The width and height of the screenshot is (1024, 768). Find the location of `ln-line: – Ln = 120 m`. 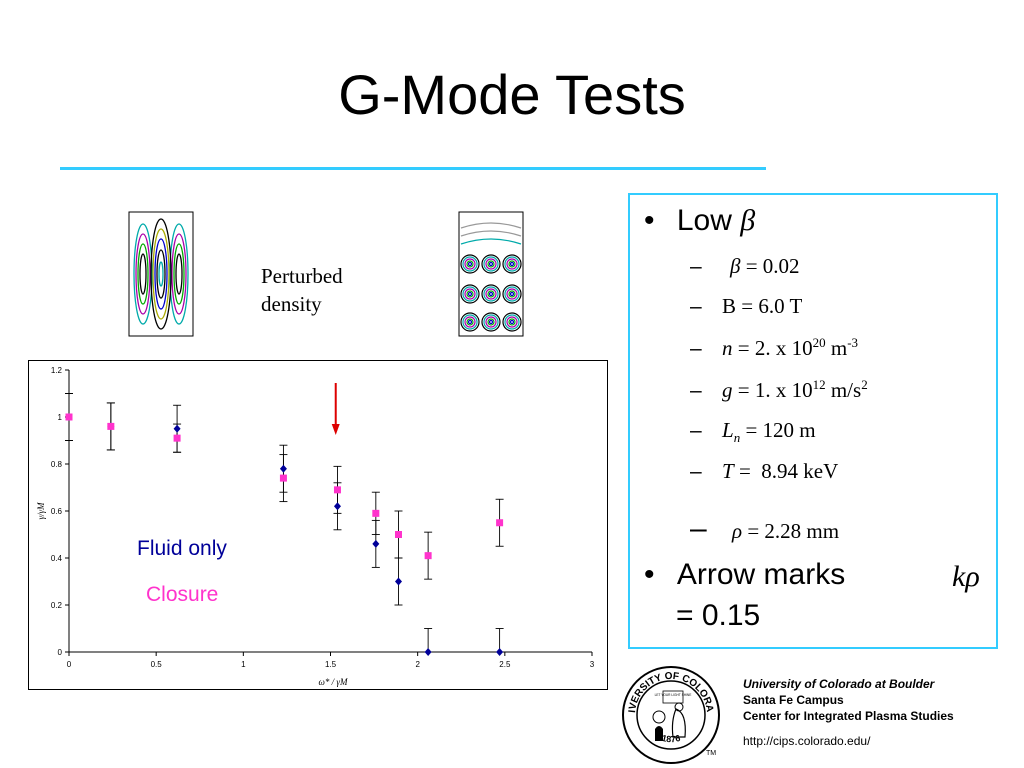

ln-line: – Ln = 120 m is located at coordinates (753, 432).